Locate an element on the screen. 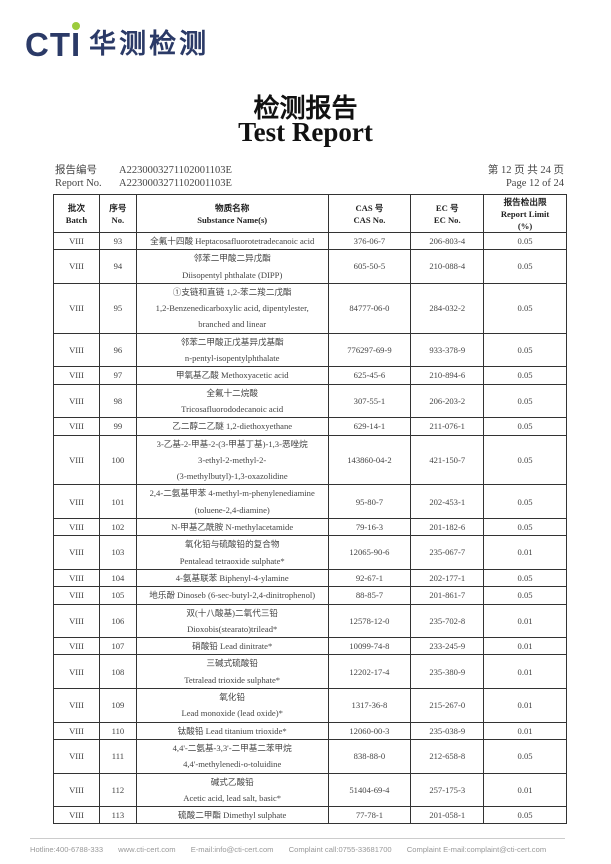 The width and height of the screenshot is (611, 864). substance-name-line: Lead monoxide (lead oxide)* is located at coordinates (232, 713).